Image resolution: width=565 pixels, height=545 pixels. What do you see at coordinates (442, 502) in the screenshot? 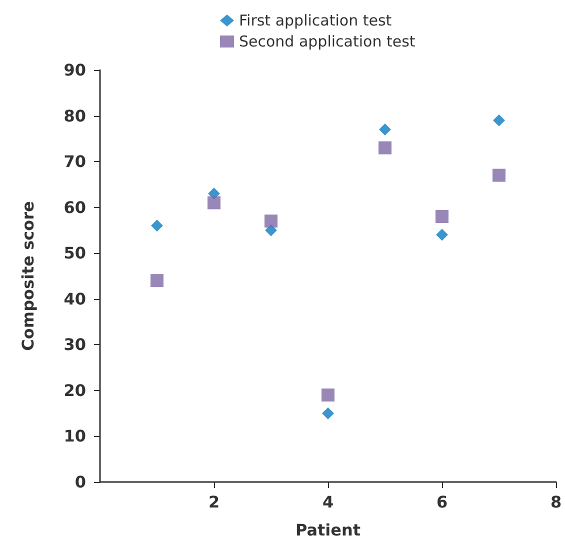
I see `x-tick-label: 6` at bounding box center [442, 502].